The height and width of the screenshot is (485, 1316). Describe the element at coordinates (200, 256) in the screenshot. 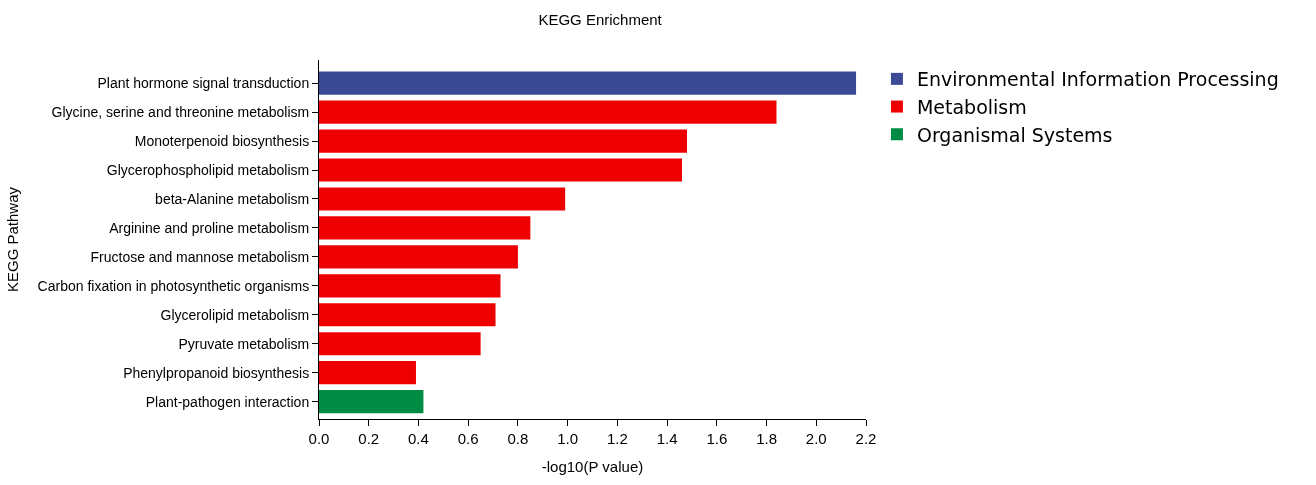

I see `y-tick-label: Fructose and mannose metabolism` at that location.